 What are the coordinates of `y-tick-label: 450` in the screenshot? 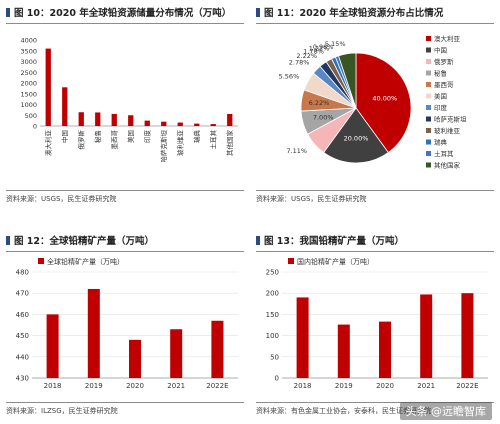 It's located at (22, 336).